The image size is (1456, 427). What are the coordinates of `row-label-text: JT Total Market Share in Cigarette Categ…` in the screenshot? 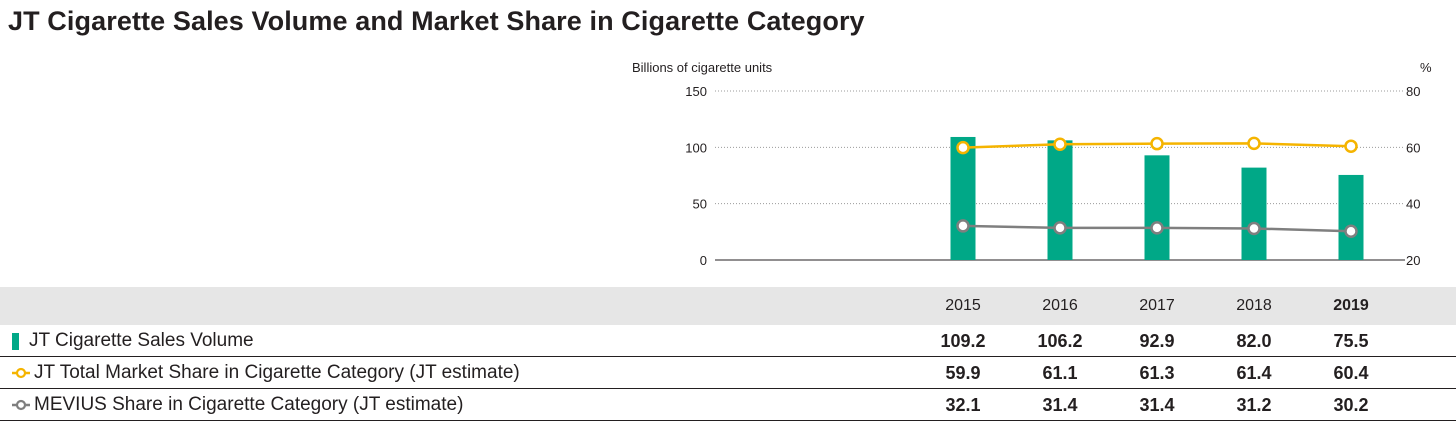 It's located at (277, 372).